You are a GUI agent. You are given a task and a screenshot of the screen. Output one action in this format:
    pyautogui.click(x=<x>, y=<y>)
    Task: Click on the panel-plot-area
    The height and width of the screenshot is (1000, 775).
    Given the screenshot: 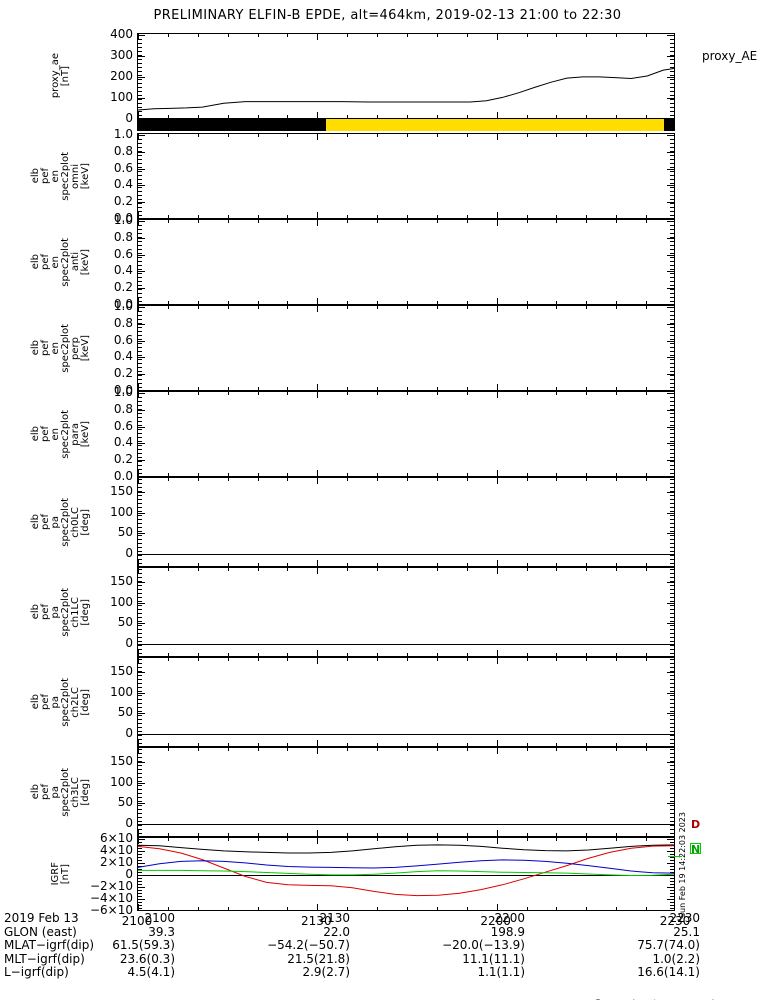 What is the action you would take?
    pyautogui.click(x=406, y=434)
    